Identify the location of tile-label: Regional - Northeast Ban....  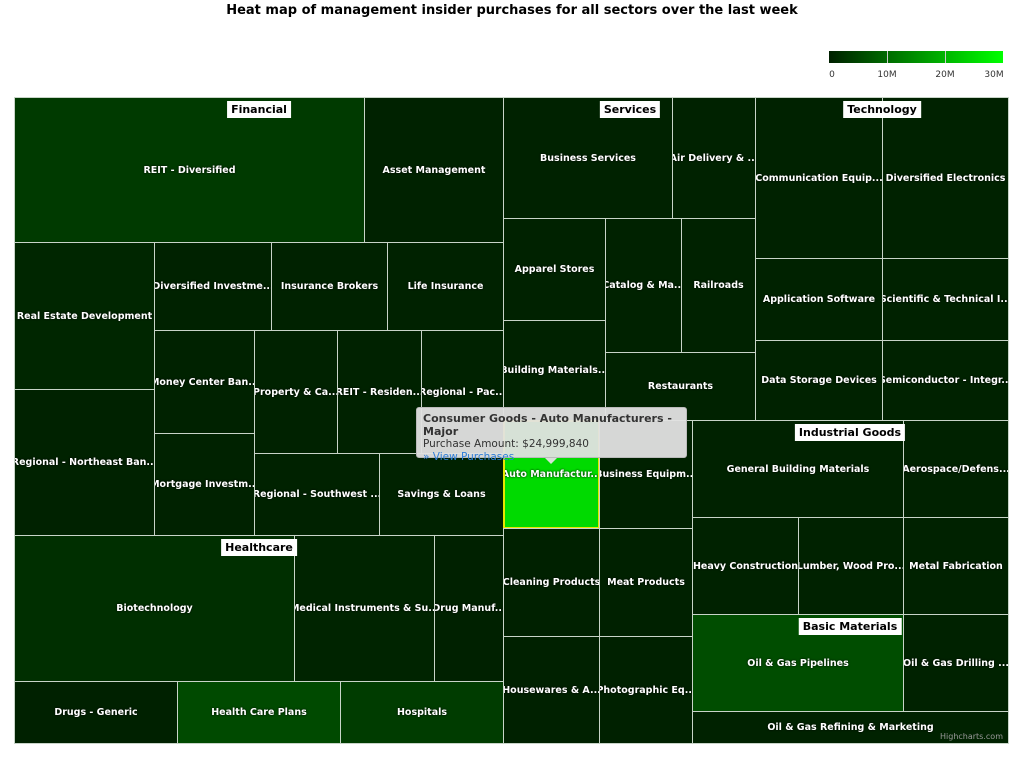
(84, 462).